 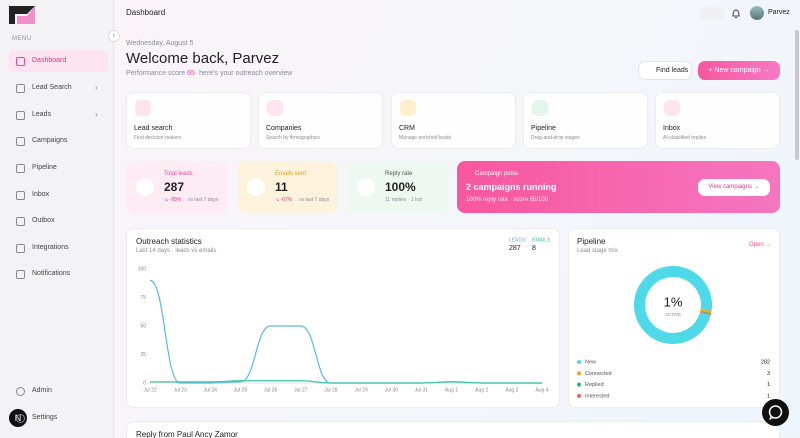 What do you see at coordinates (451, 390) in the screenshot?
I see `x-tick-label: Aug 1` at bounding box center [451, 390].